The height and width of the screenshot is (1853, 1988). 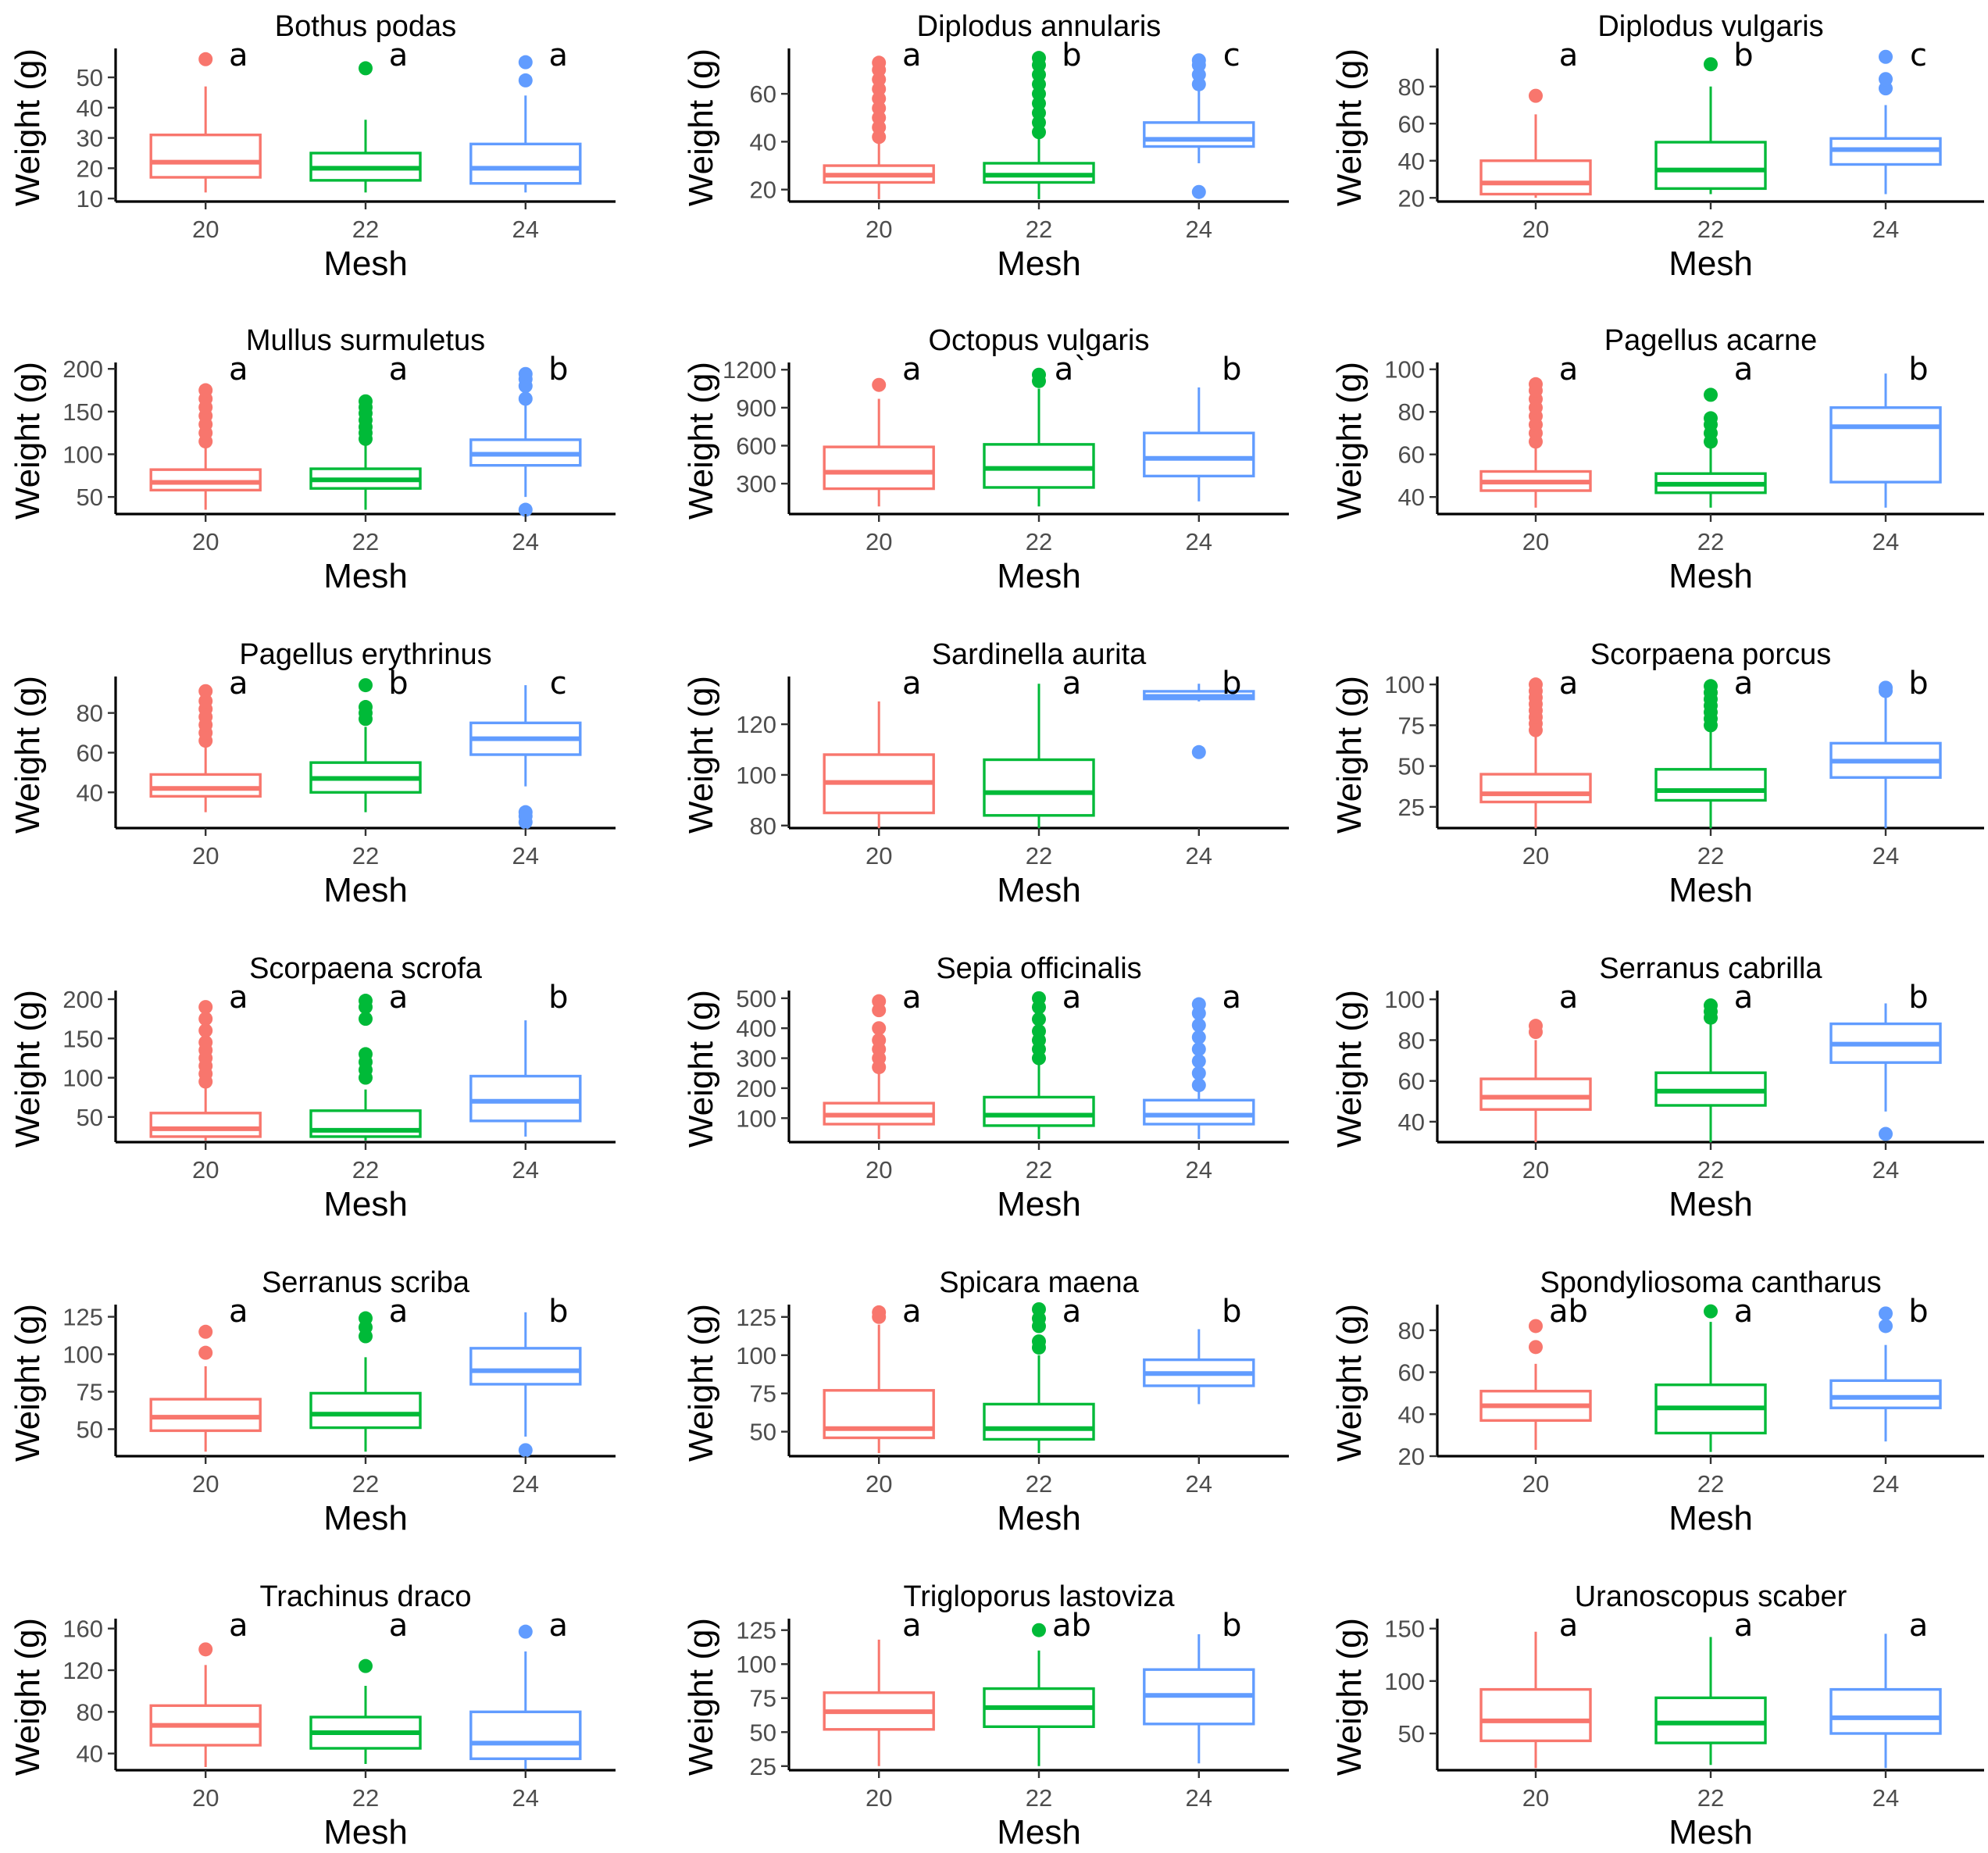 I want to click on panel-title: Trigloporus lastoviza, so click(x=1039, y=1596).